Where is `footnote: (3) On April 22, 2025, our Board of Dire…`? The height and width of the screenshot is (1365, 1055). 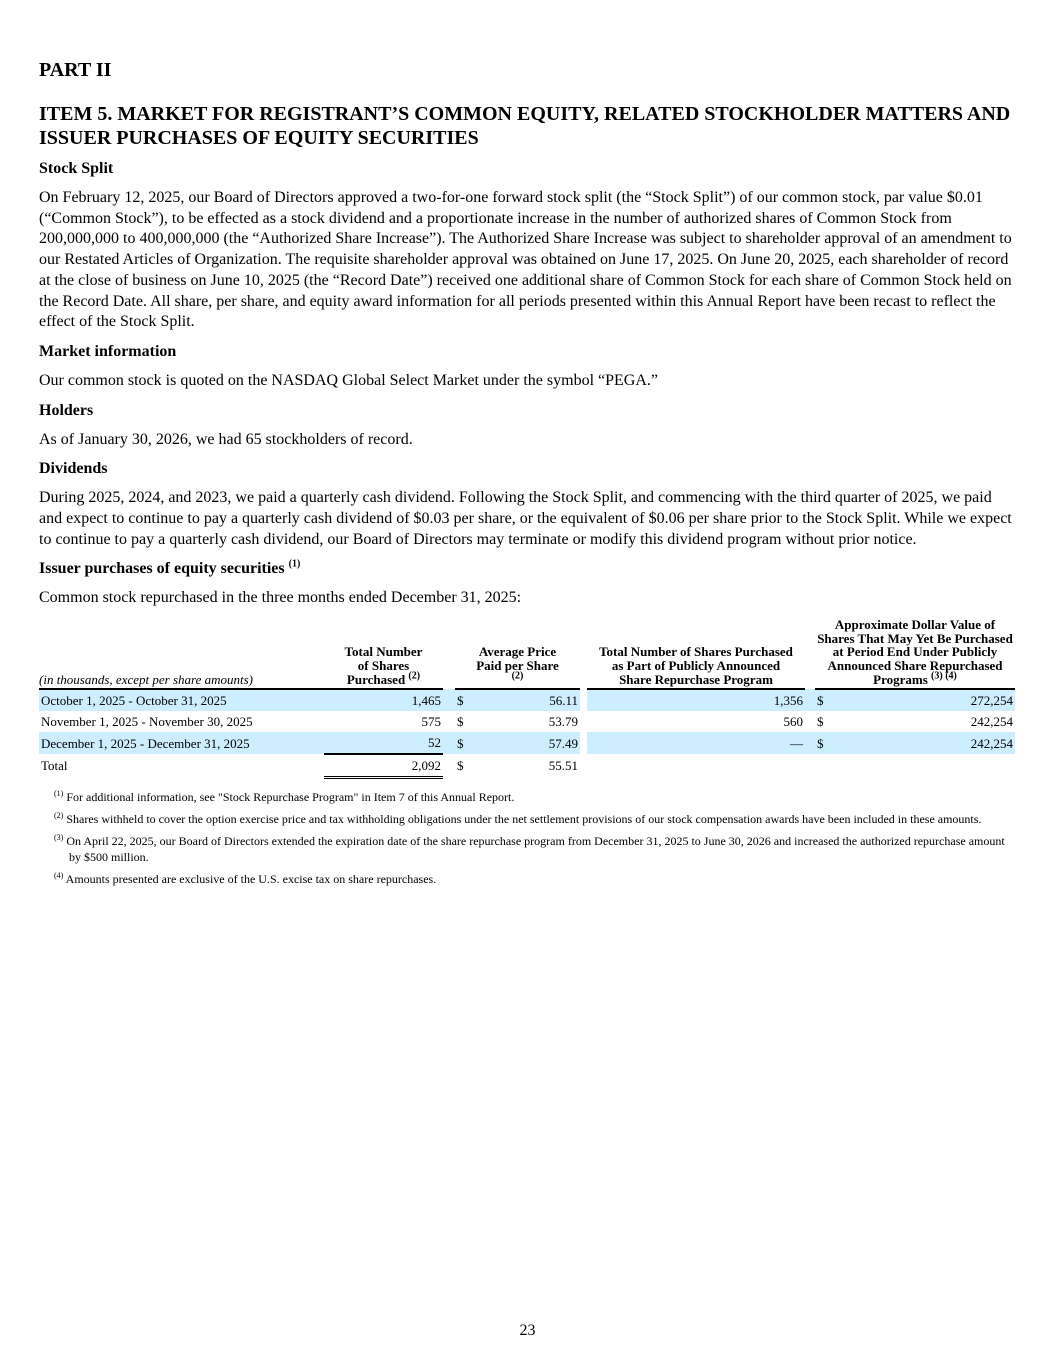
footnote: (3) On April 22, 2025, our Board of Dire… is located at coordinates (529, 849).